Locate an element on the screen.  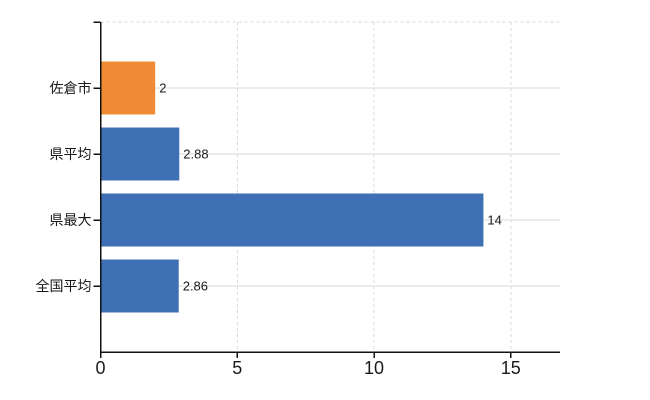
bar-value-label: 2.88 is located at coordinates (195, 154).